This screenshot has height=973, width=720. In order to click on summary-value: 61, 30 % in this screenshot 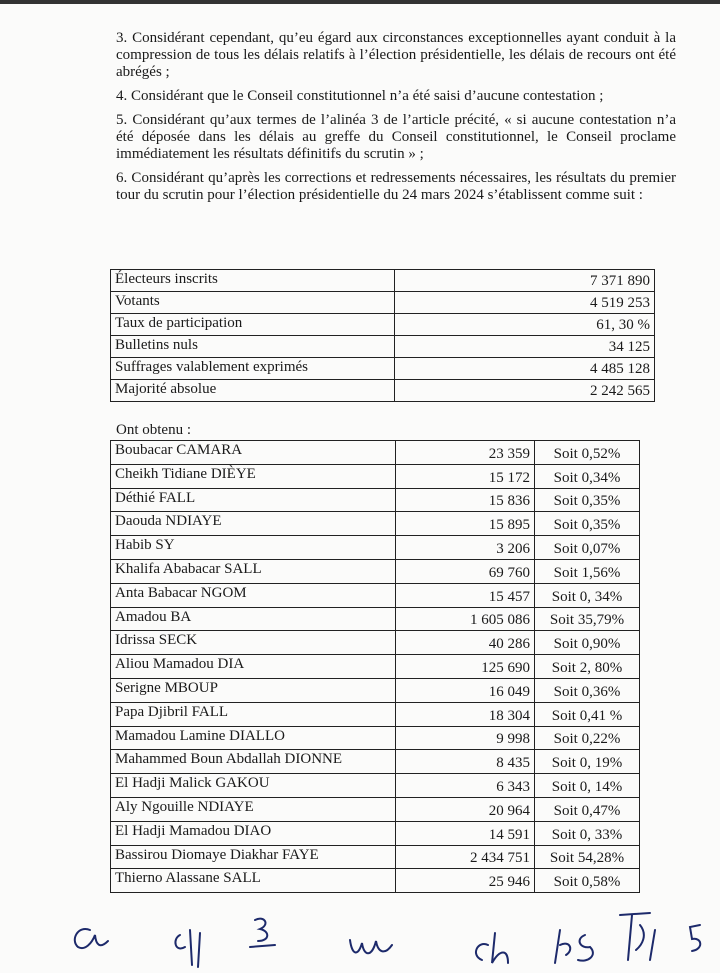, I will do `click(524, 324)`.